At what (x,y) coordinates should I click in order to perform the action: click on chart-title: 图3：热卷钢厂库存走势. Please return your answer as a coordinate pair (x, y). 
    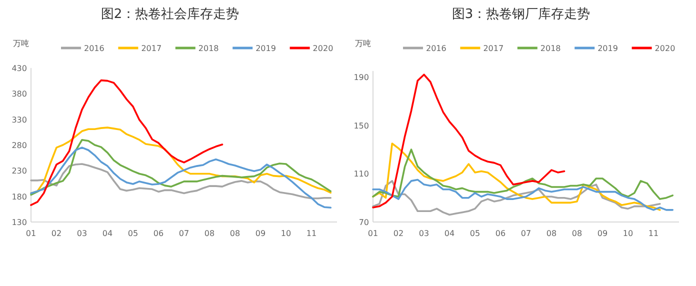
    Looking at the image, I should click on (521, 14).